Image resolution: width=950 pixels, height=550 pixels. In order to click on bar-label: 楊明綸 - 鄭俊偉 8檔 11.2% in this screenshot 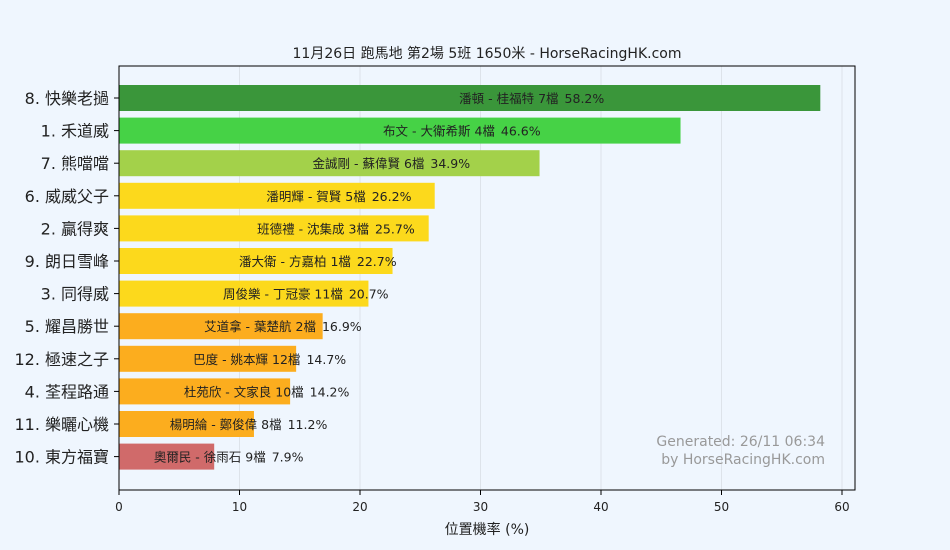, I will do `click(249, 424)`.